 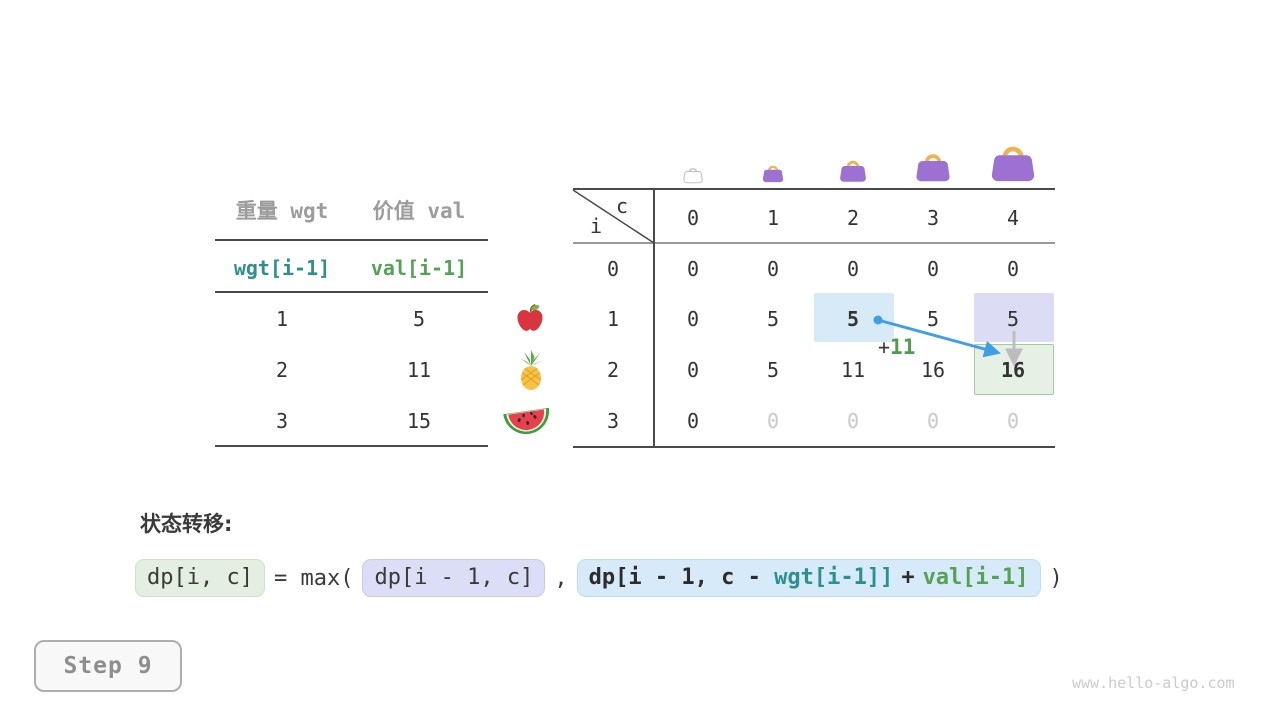 What do you see at coordinates (1056, 578) in the screenshot?
I see `formula-closing: )` at bounding box center [1056, 578].